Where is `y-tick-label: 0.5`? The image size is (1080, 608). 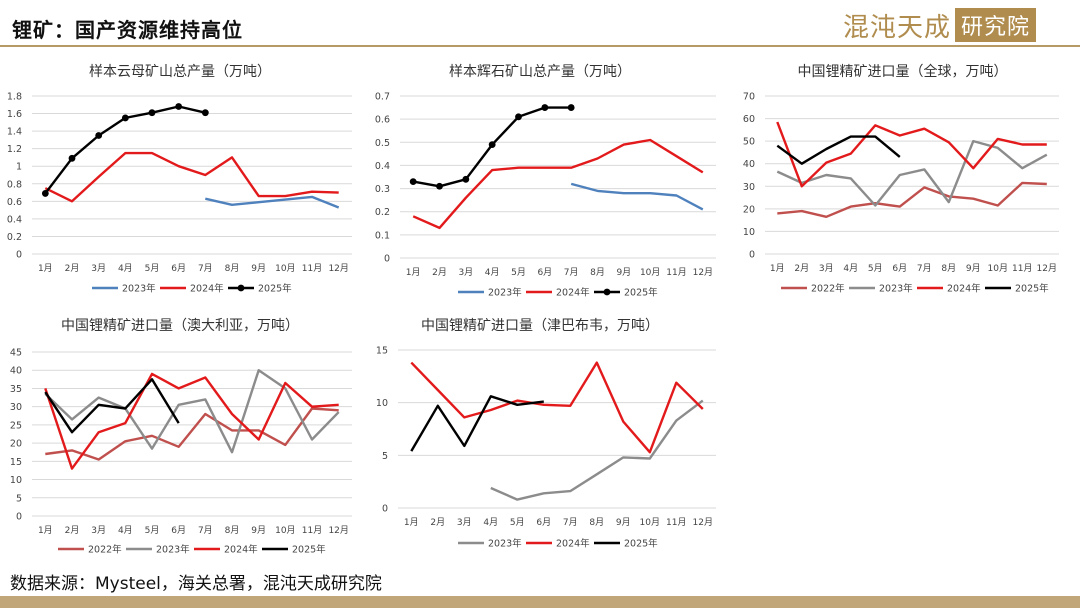
y-tick-label: 0.5 is located at coordinates (382, 143).